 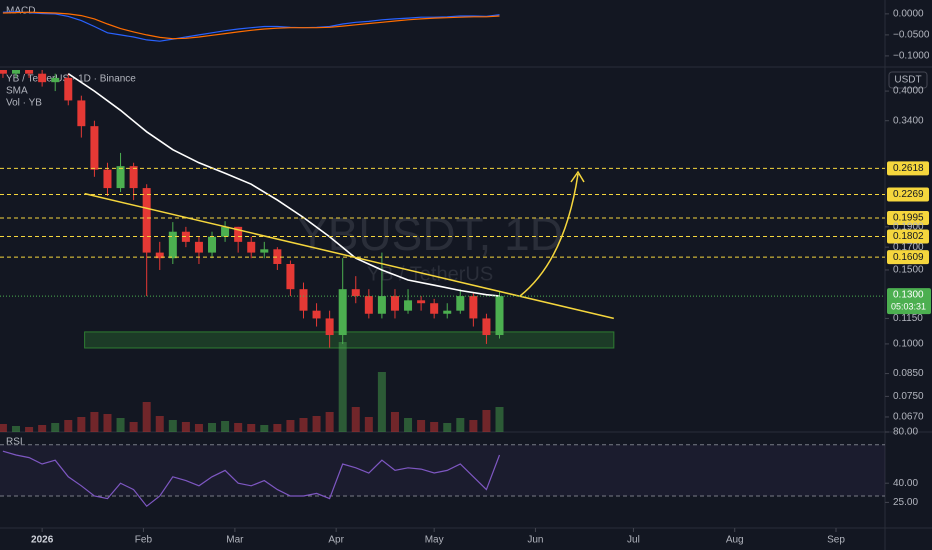 What do you see at coordinates (908, 91) in the screenshot?
I see `y-tick-label: 0.4000` at bounding box center [908, 91].